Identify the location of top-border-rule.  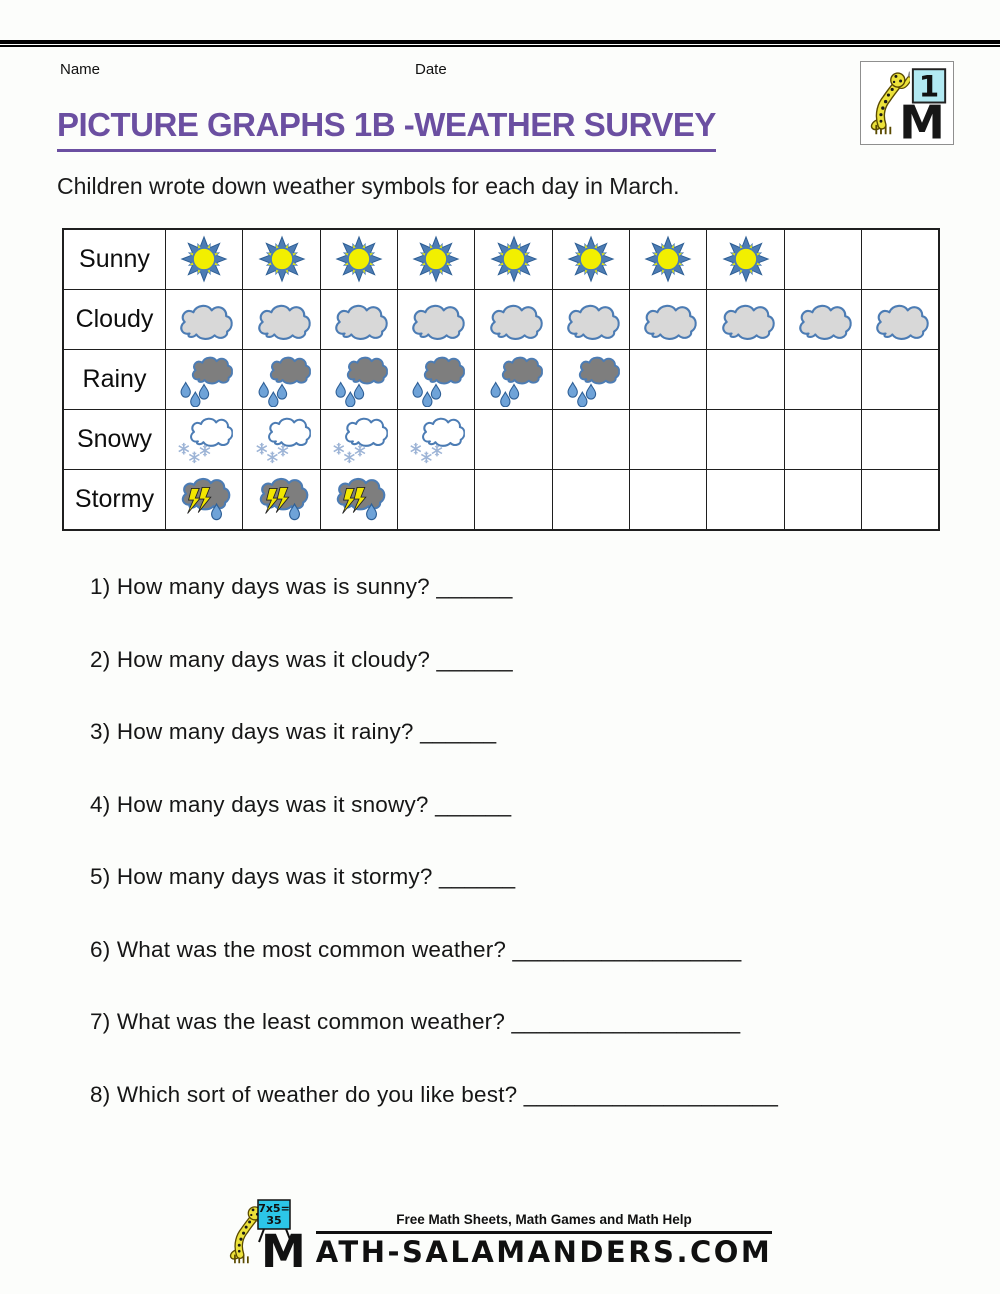
(500, 43).